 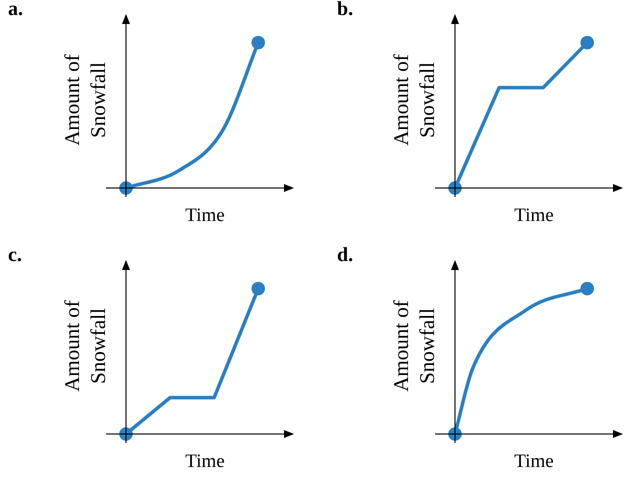 I want to click on chart-title: c., so click(x=15, y=255).